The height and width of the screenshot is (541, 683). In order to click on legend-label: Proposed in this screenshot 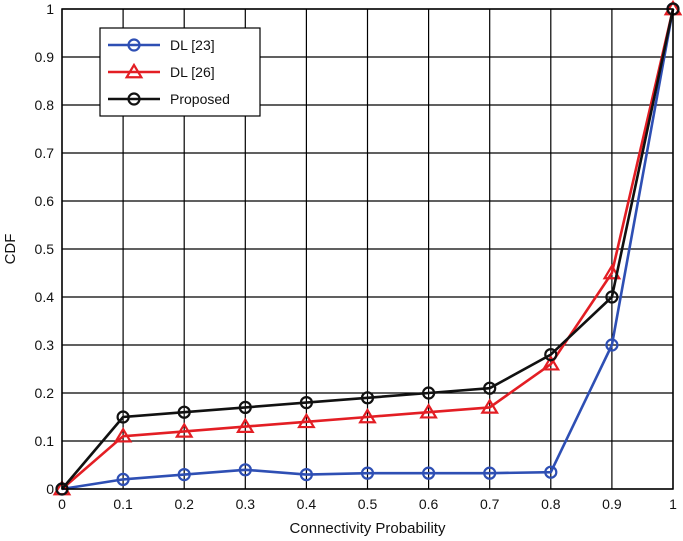, I will do `click(200, 99)`.